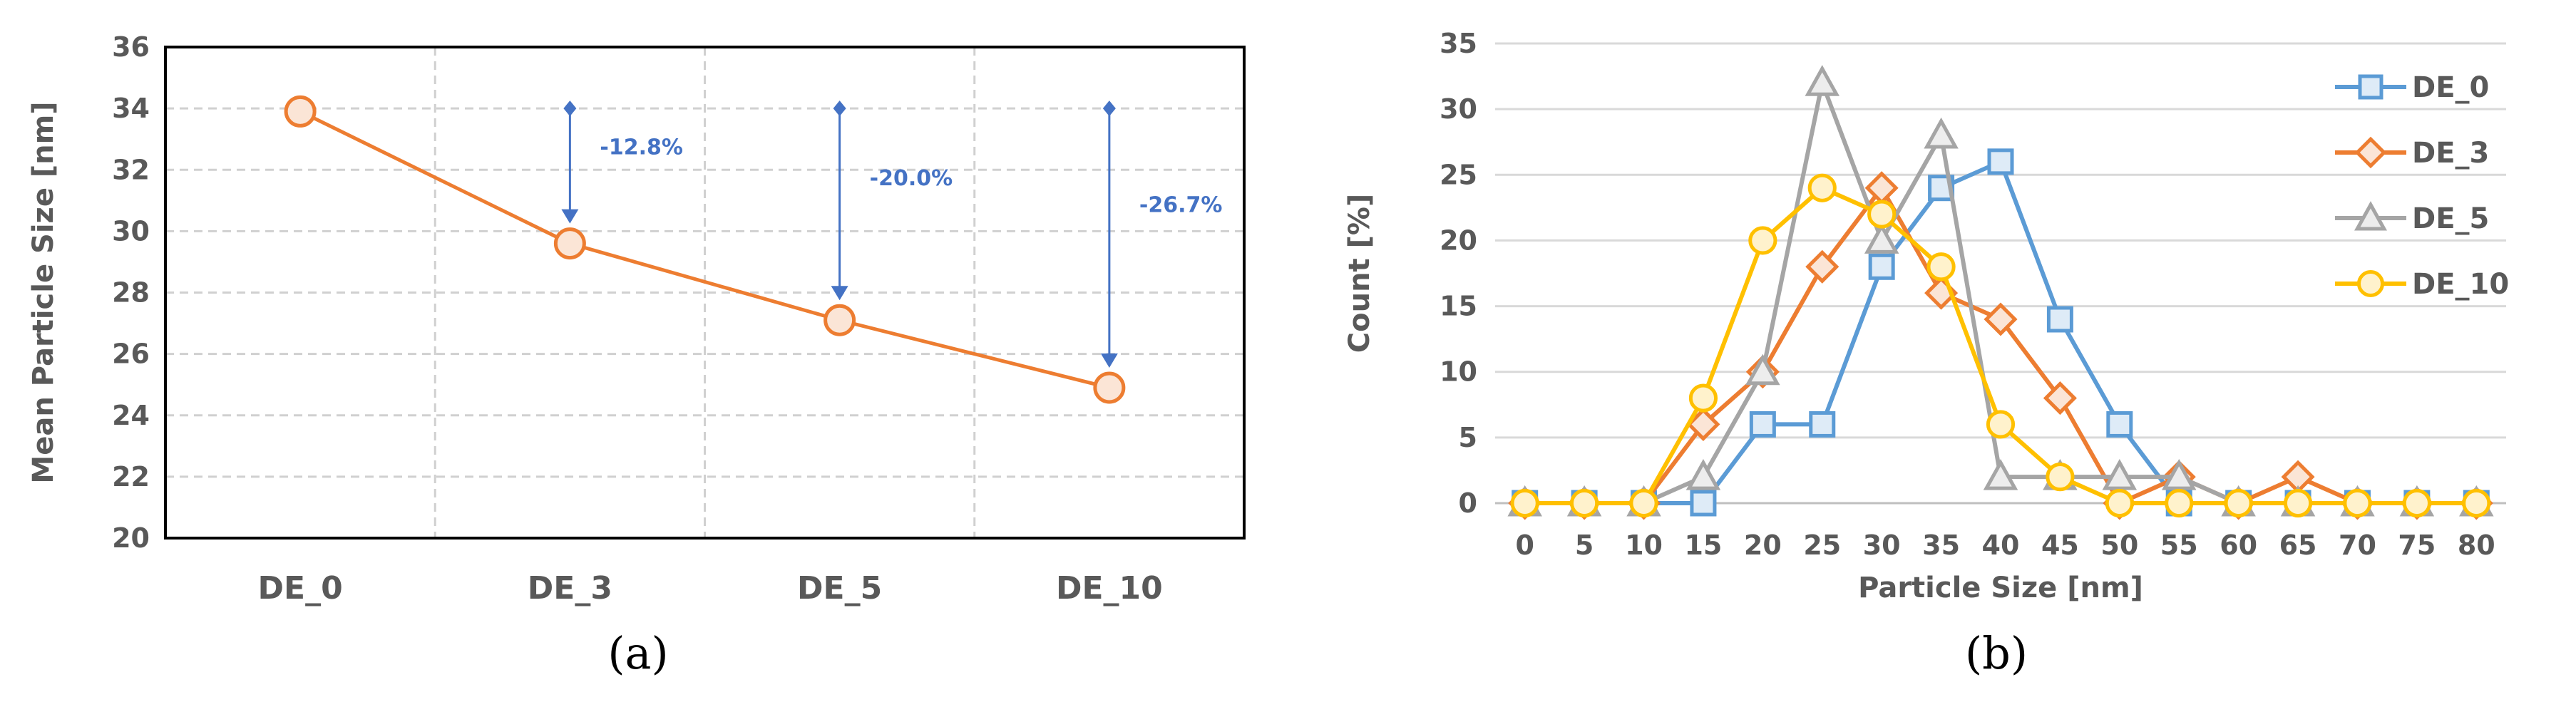 The height and width of the screenshot is (702, 2576). I want to click on y-tick-label: 15, so click(1458, 307).